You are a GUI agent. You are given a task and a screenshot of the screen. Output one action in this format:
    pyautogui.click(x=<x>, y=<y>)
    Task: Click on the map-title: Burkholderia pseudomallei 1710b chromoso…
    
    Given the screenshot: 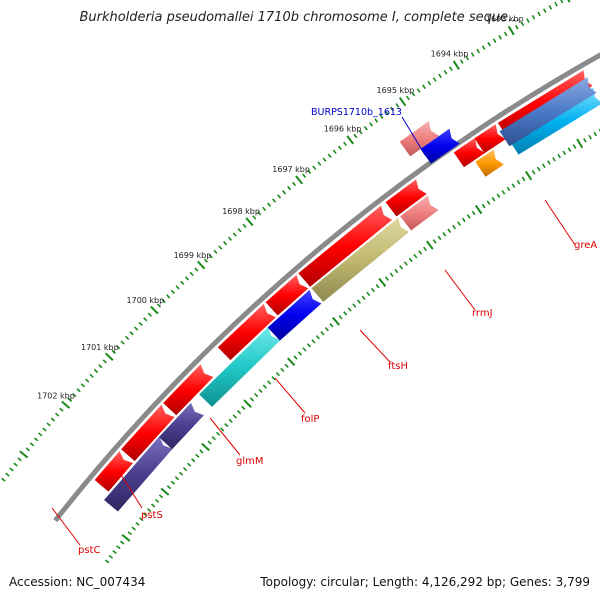 What is the action you would take?
    pyautogui.click(x=300, y=17)
    